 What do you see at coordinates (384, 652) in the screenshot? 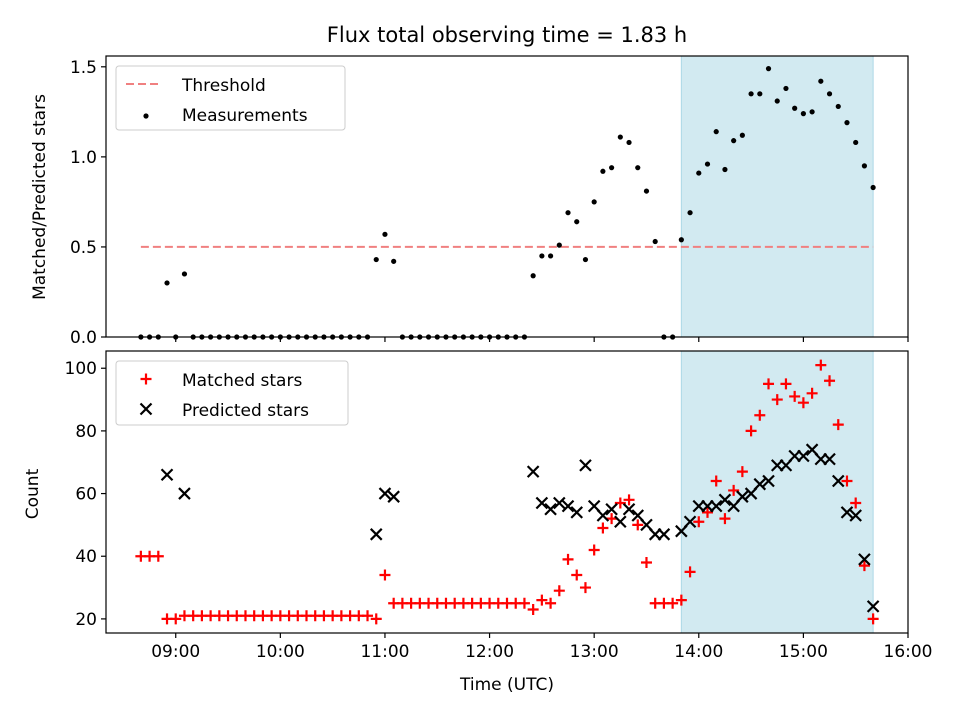
I see `bottom-x-tick-label: 11:00` at bounding box center [384, 652].